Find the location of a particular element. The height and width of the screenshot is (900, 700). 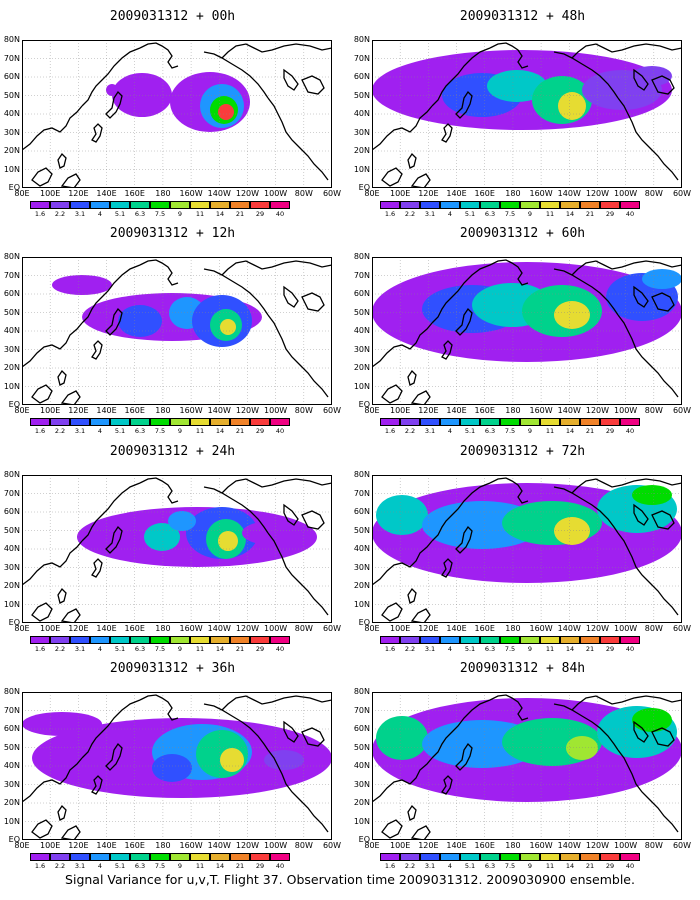

colorbar-label: 7.5 is located at coordinates (160, 431).